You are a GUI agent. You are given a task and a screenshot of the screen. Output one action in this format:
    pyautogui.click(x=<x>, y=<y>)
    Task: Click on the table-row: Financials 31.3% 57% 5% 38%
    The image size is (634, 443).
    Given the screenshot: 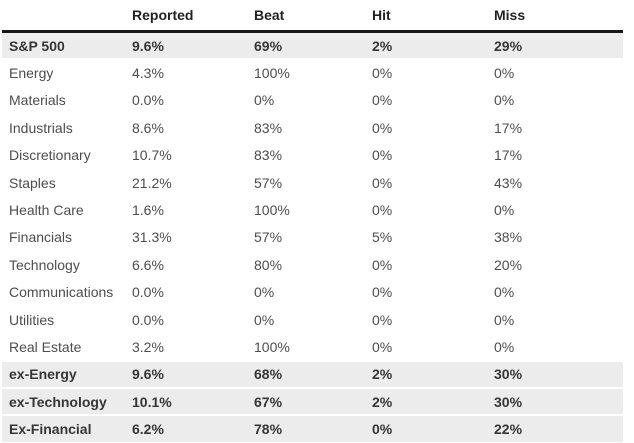 What is the action you would take?
    pyautogui.click(x=312, y=238)
    